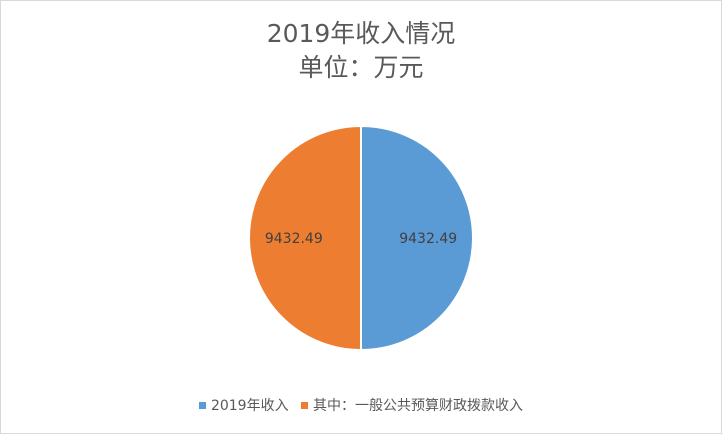 The height and width of the screenshot is (434, 722). Describe the element at coordinates (294, 239) in the screenshot. I see `data-label-2: 9432.49` at that location.